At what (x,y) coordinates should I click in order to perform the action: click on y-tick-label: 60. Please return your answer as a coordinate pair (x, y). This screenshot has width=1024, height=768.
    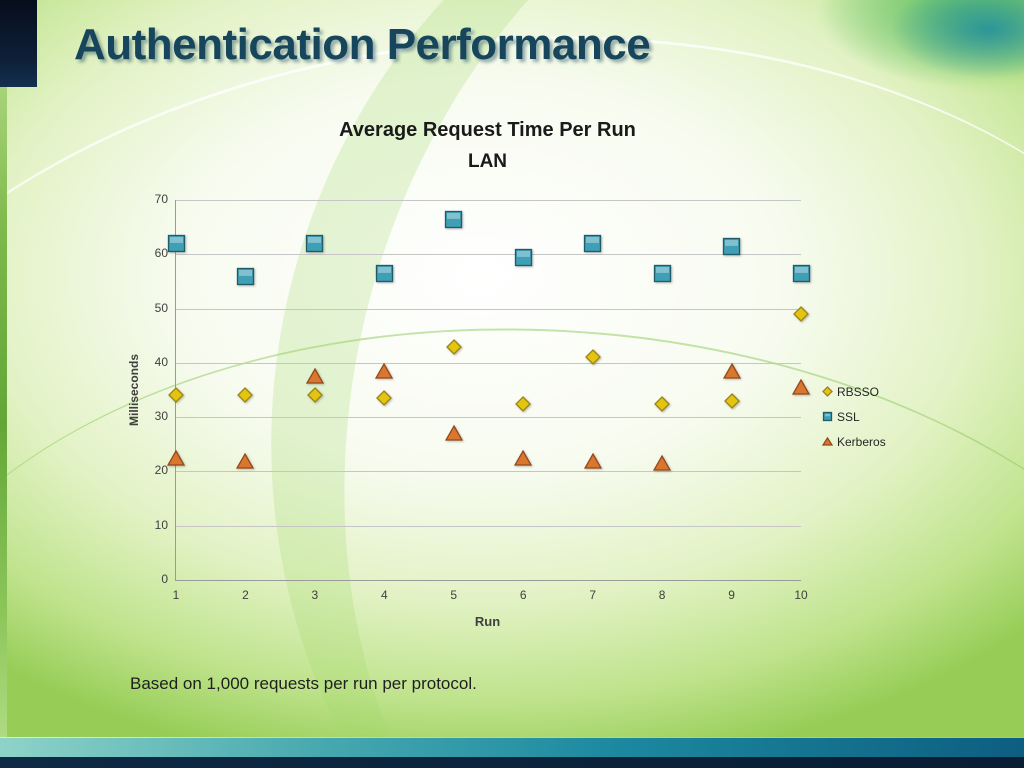
    Looking at the image, I should click on (161, 253).